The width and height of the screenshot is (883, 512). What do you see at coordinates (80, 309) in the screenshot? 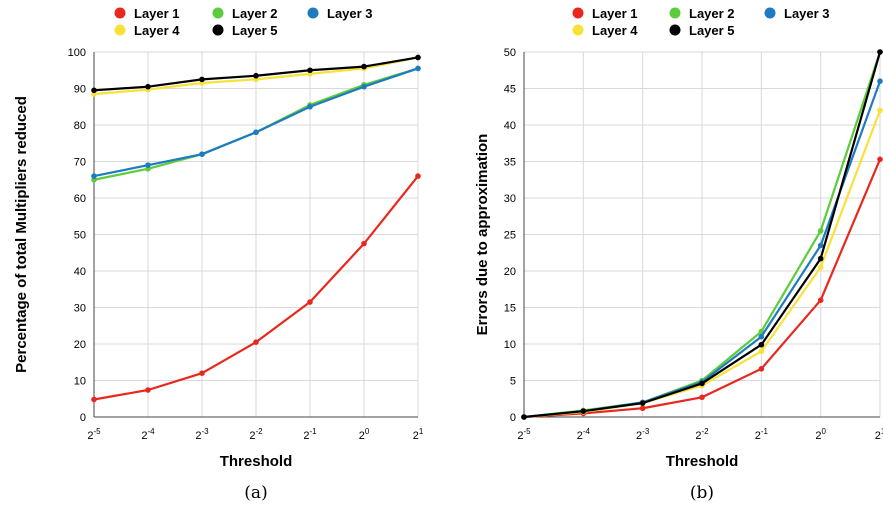
I see `y-tick-label: 30` at bounding box center [80, 309].